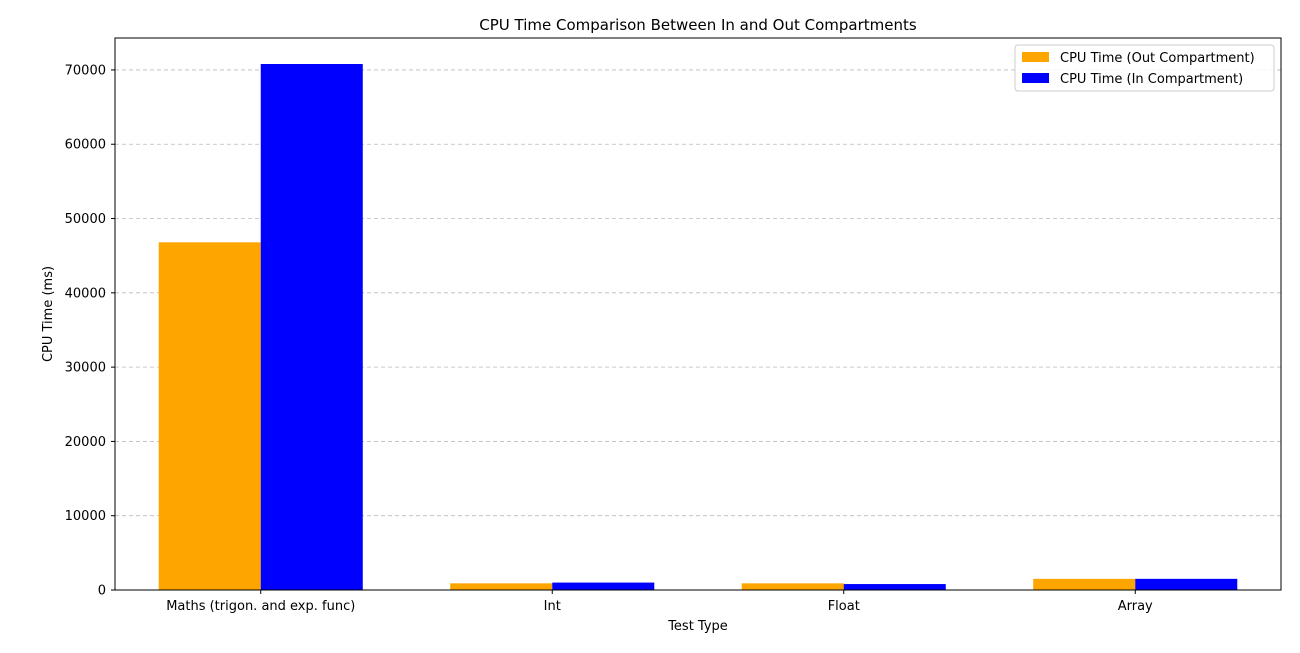  I want to click on legend-frame, so click(1144, 68).